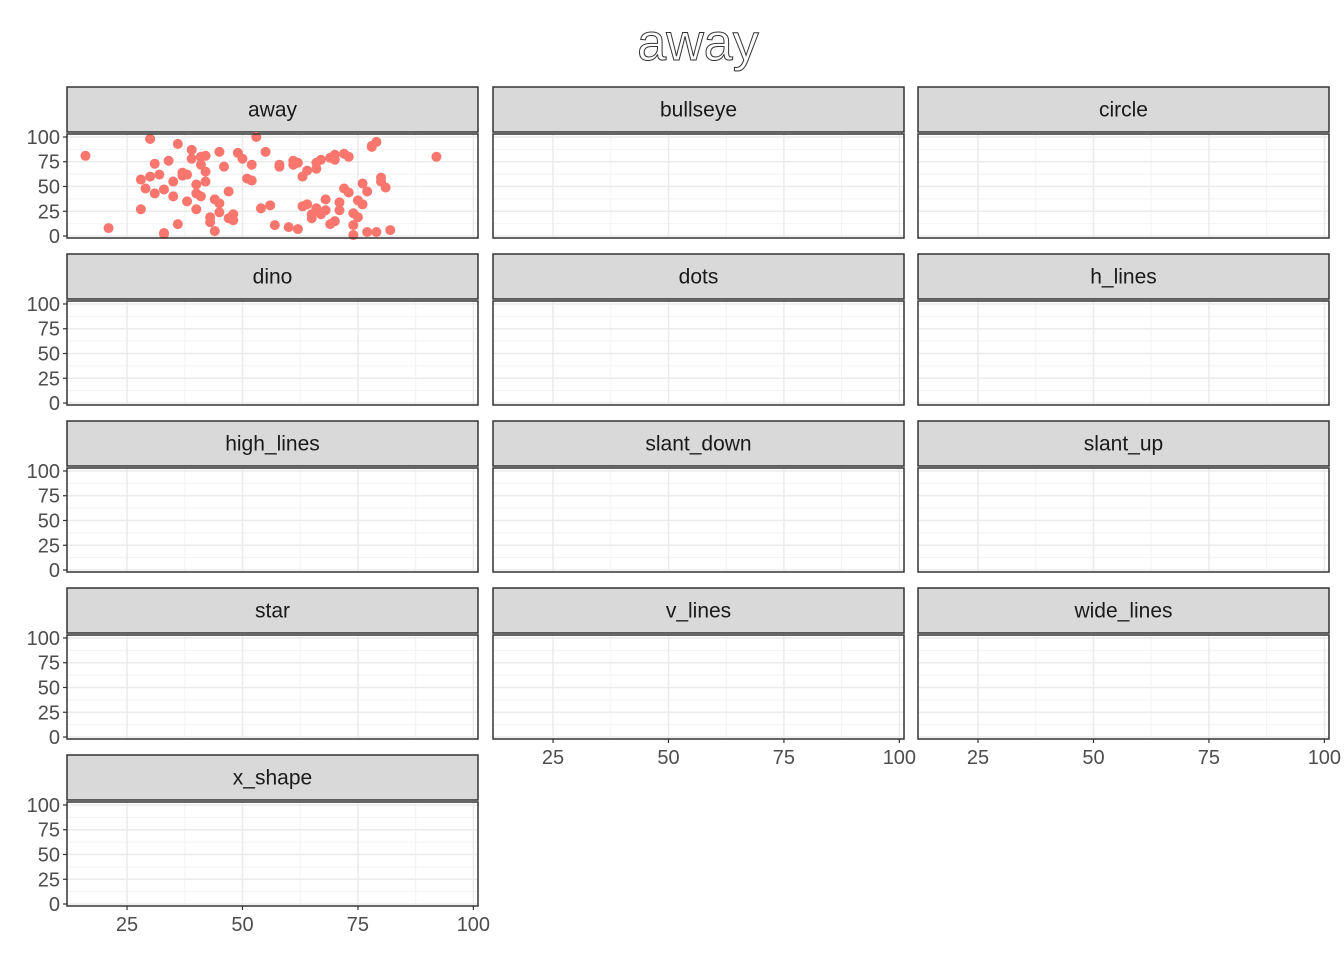 The image size is (1344, 960). I want to click on facet-panel-dots: dots, so click(698, 329).